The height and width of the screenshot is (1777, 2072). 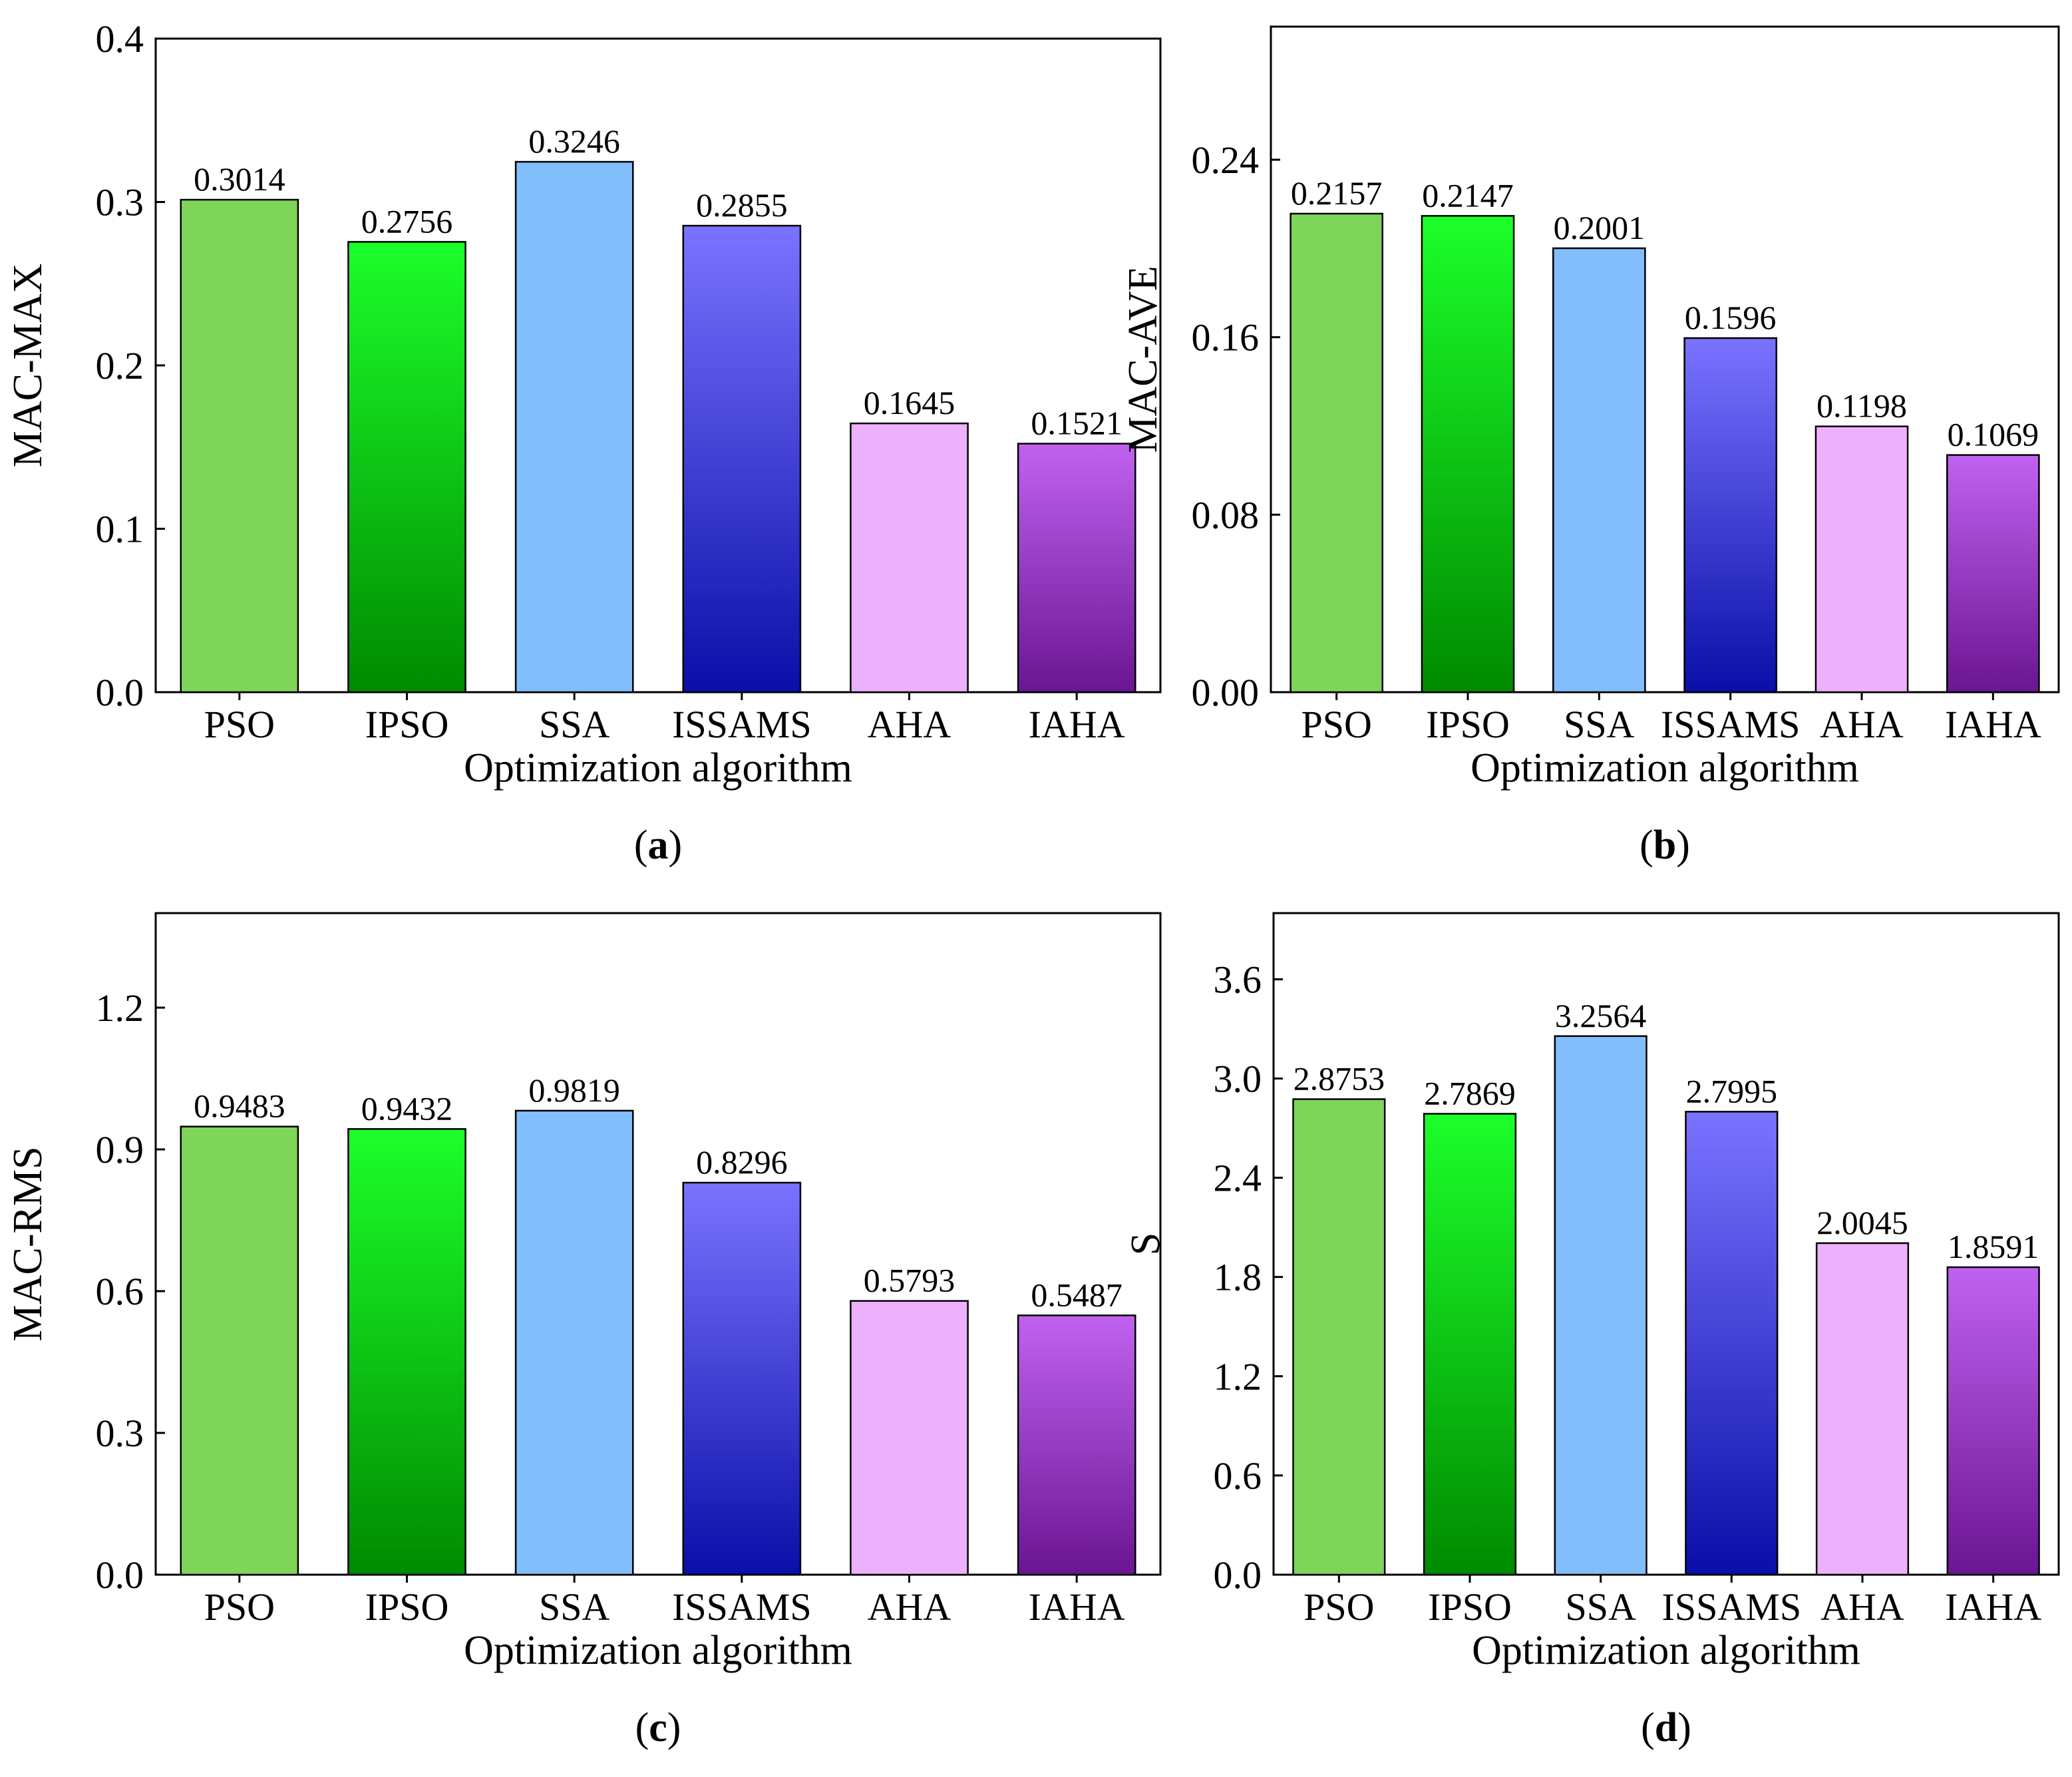 What do you see at coordinates (240, 179) in the screenshot?
I see `value-label: 0.3014` at bounding box center [240, 179].